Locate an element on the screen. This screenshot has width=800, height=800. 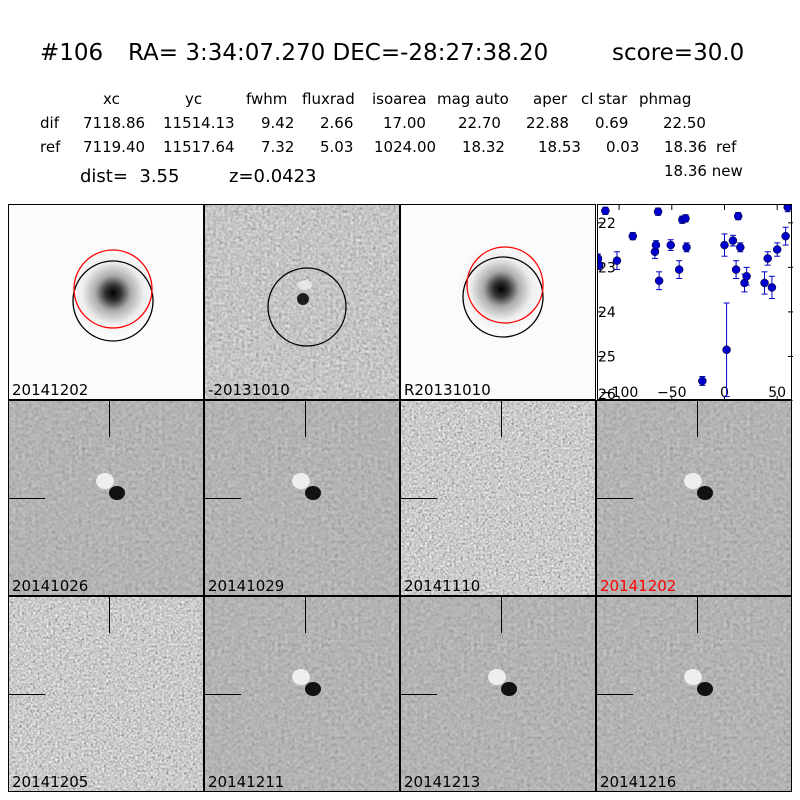
epoch-stamp: 20141216 is located at coordinates (694, 694).